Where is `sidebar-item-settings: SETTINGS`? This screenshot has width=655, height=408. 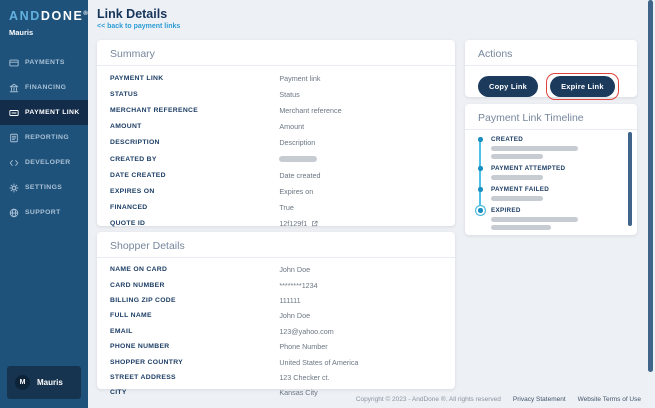
sidebar-item-settings: SETTINGS is located at coordinates (44, 187).